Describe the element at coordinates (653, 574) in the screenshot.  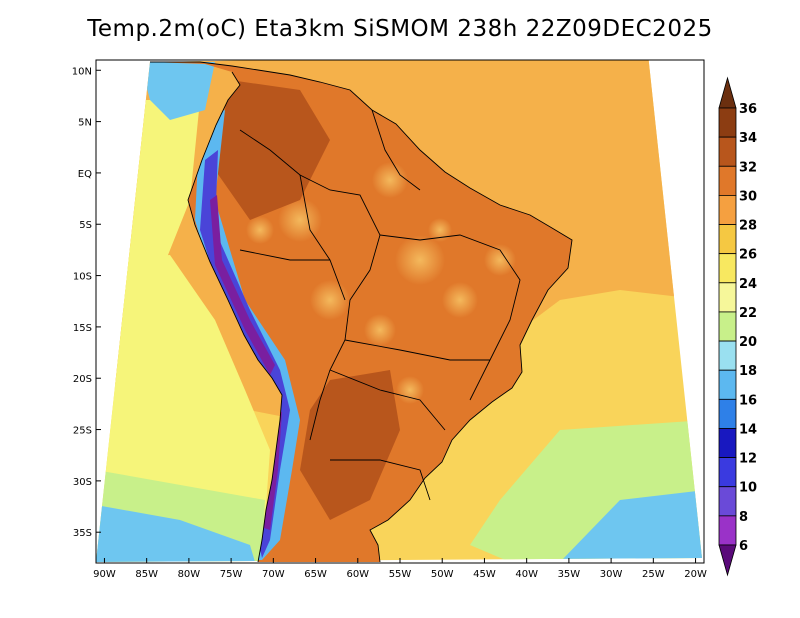
I see `x-tick-label: 25W` at that location.